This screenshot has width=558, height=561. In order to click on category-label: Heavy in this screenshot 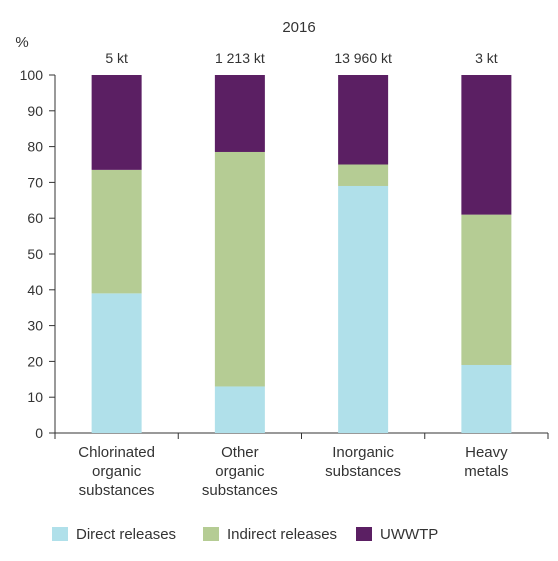, I will do `click(486, 452)`.